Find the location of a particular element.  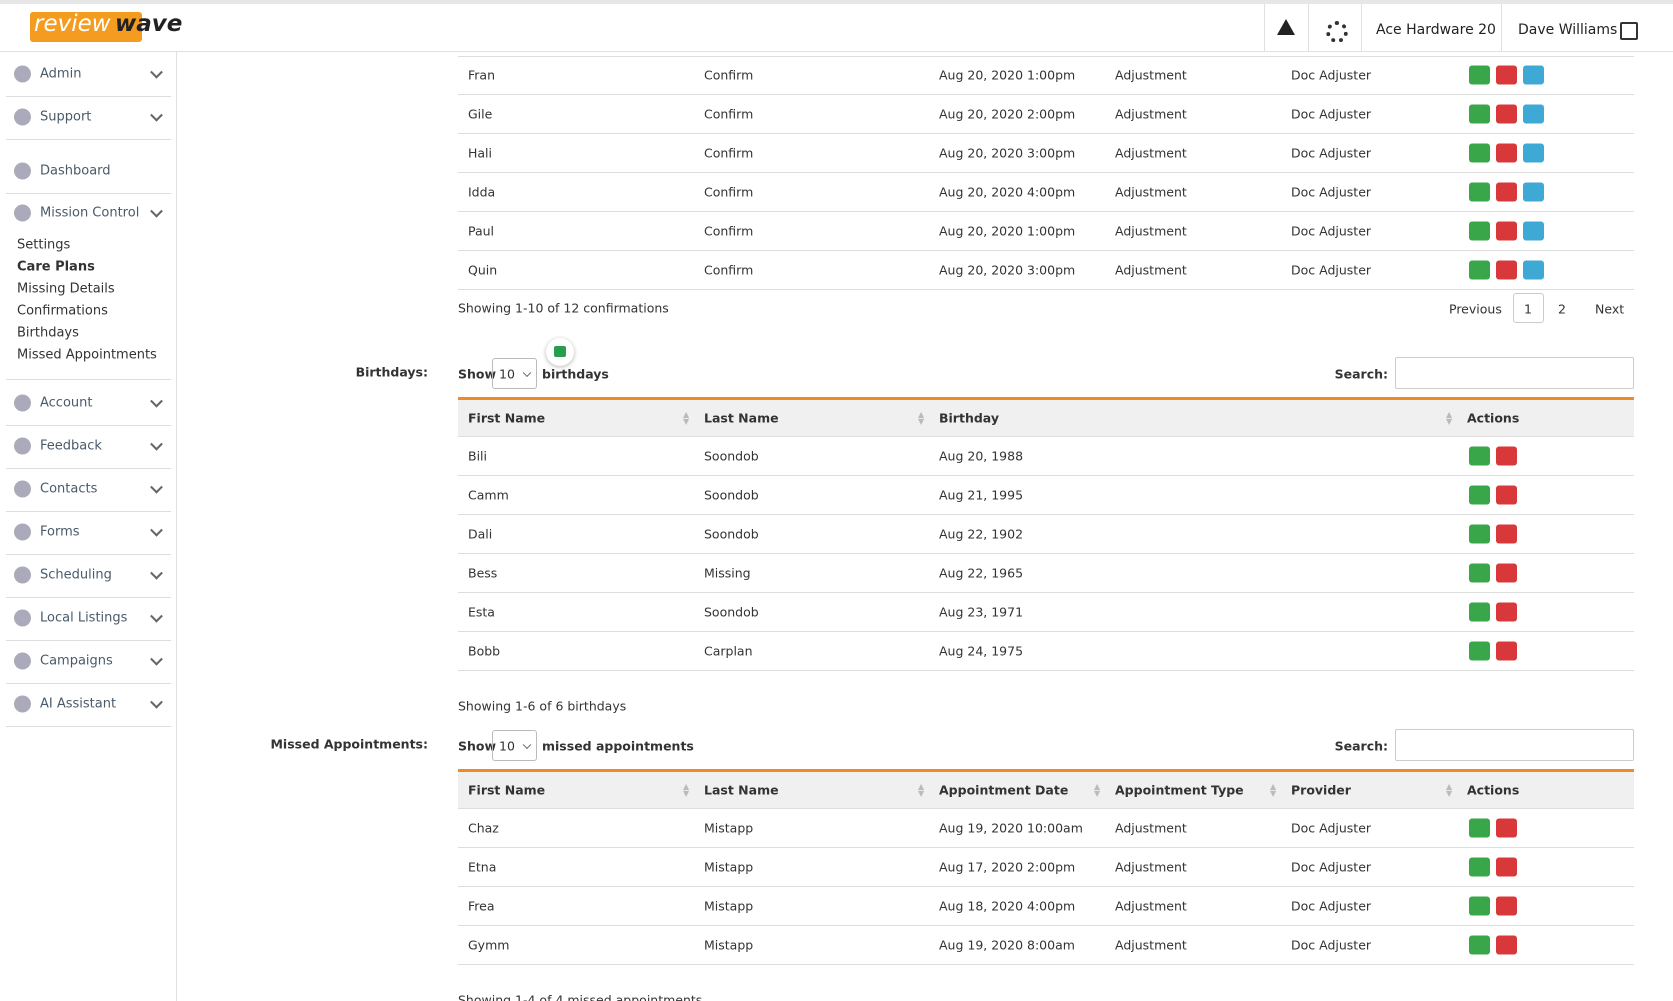

nav-item: Campaigns is located at coordinates (76, 661).